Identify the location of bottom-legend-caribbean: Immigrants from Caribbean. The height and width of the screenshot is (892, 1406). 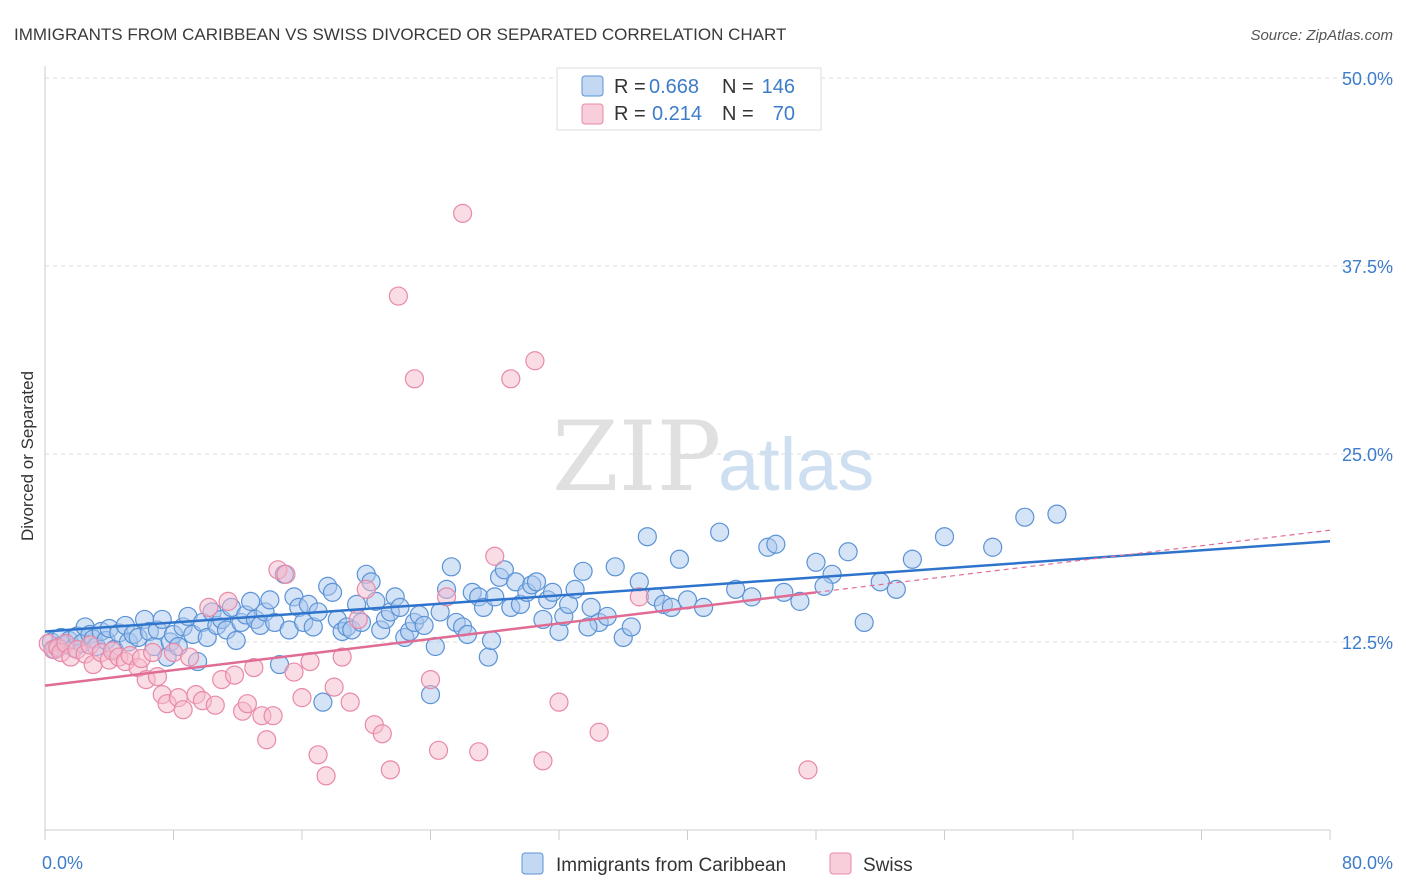
(671, 865).